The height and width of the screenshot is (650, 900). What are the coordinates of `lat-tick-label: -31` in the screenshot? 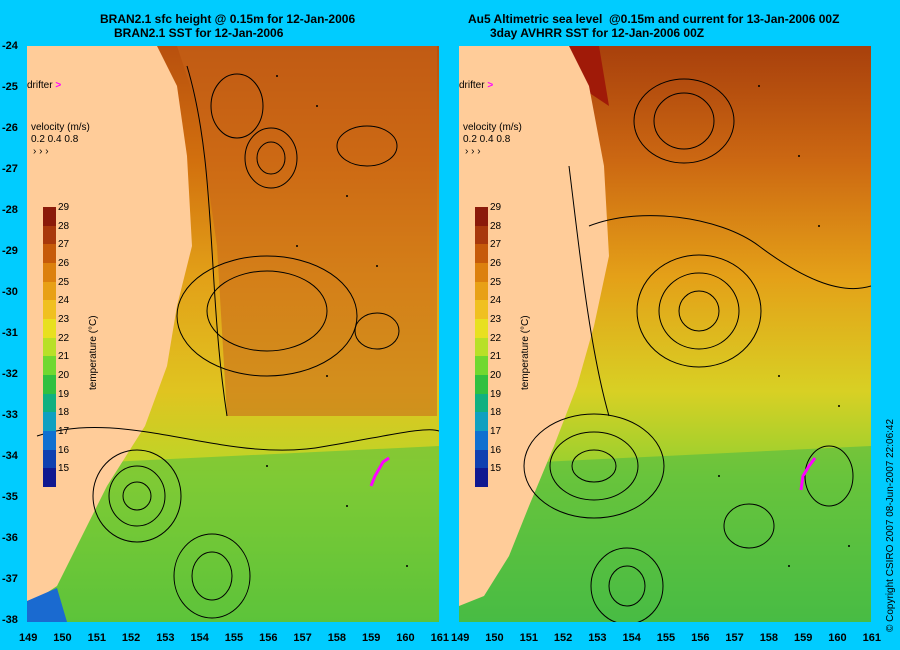 It's located at (10, 333).